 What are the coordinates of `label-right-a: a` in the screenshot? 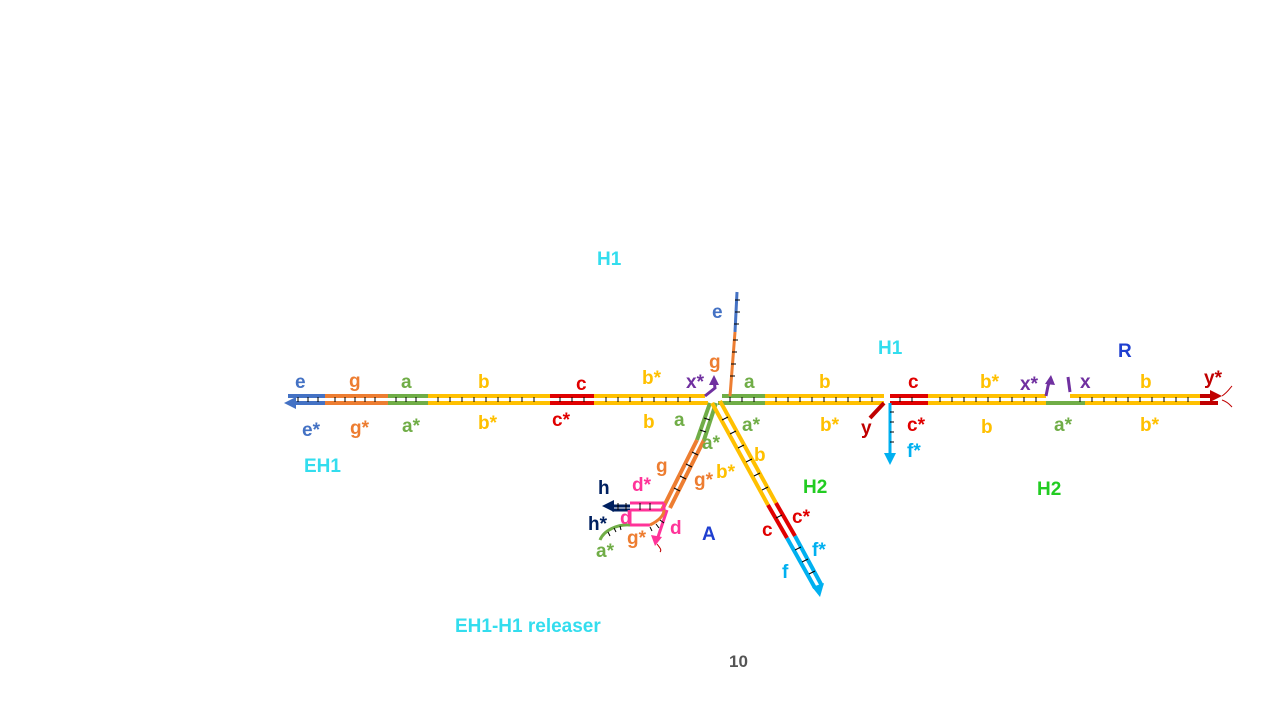 It's located at (749, 382).